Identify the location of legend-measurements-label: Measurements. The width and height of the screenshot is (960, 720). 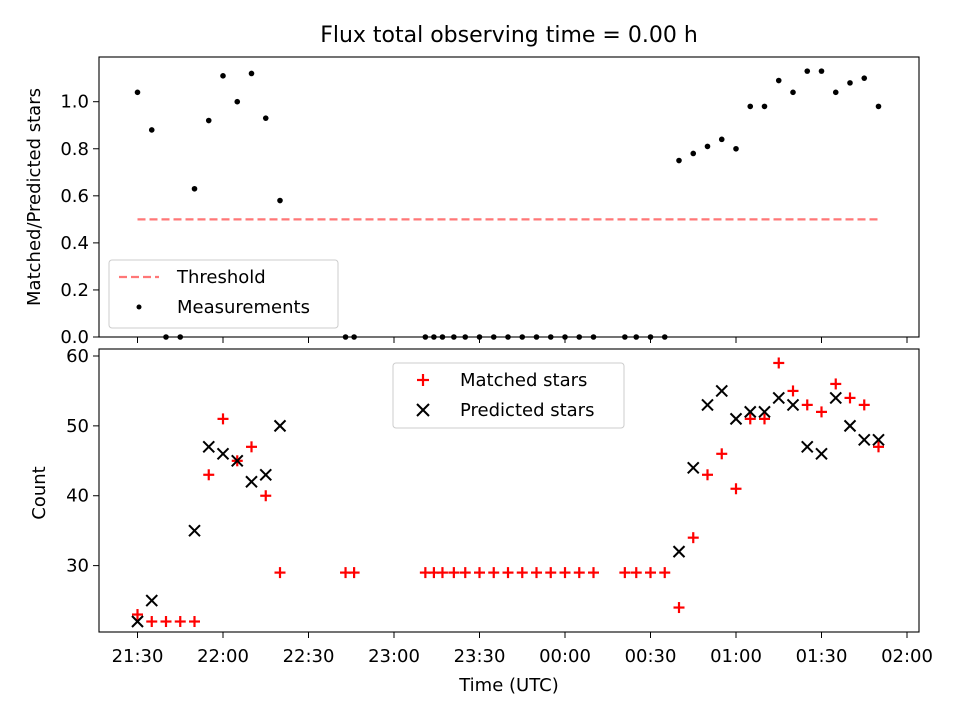
(243, 307).